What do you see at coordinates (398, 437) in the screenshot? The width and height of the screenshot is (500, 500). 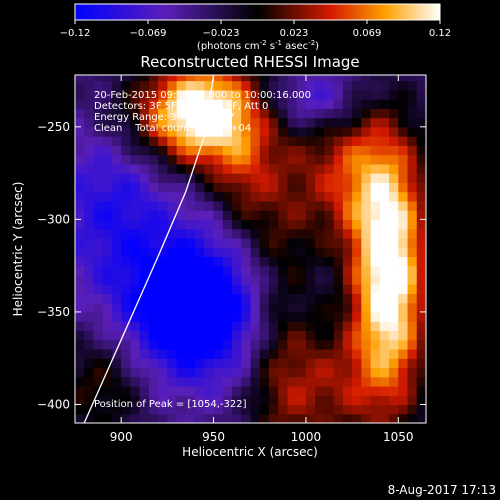 I see `x-tick-label: 1050` at bounding box center [398, 437].